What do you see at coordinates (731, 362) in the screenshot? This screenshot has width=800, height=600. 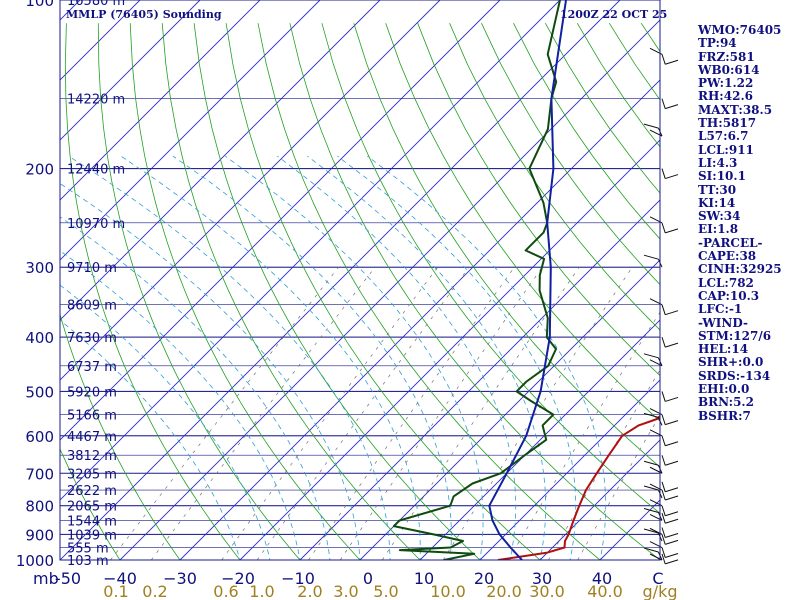 I see `stat-item: SHR+:0.0` at bounding box center [731, 362].